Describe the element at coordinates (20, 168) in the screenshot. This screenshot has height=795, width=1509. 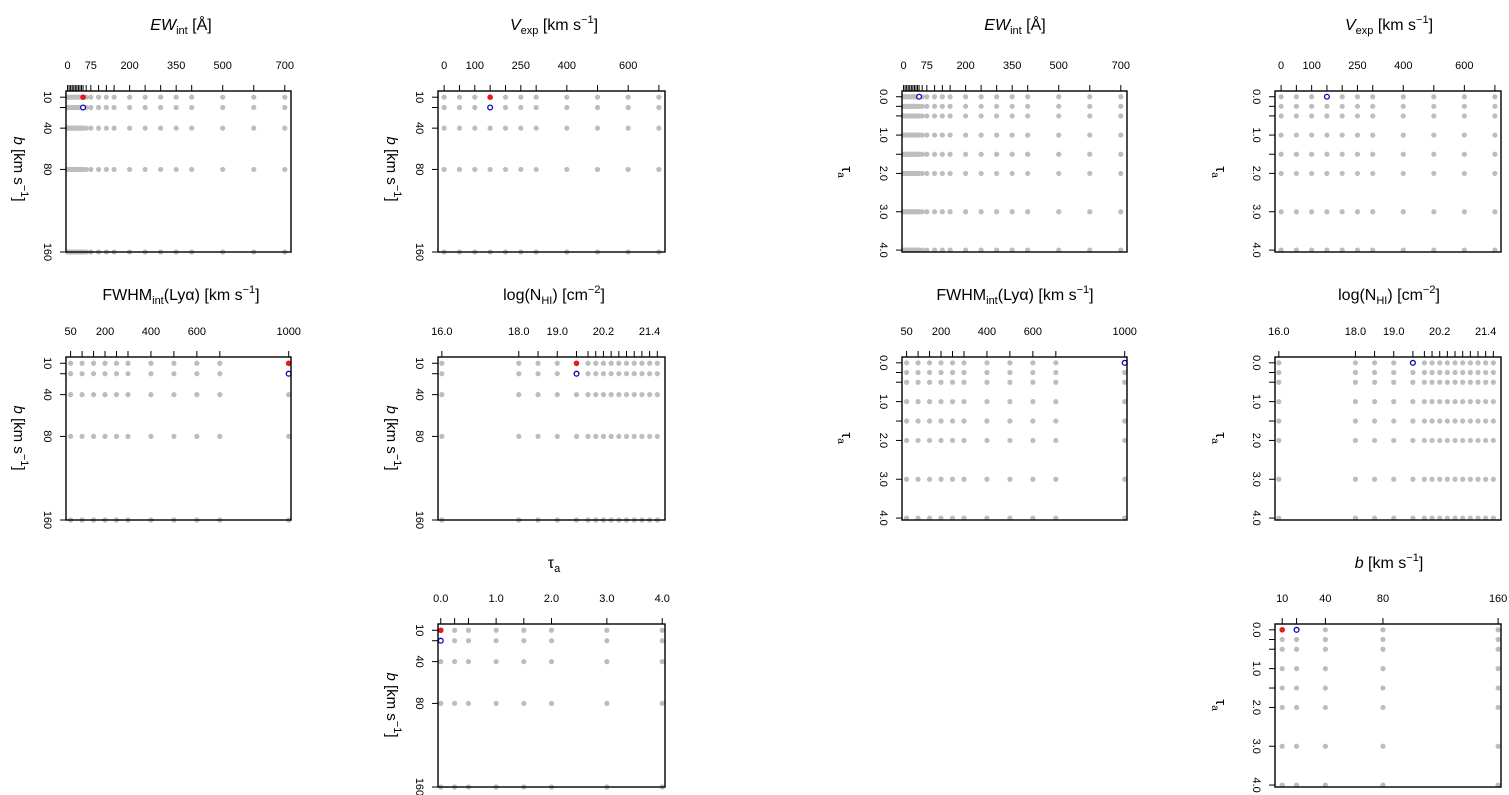
I see `ylabel-b-p1: b [km s−1]` at that location.